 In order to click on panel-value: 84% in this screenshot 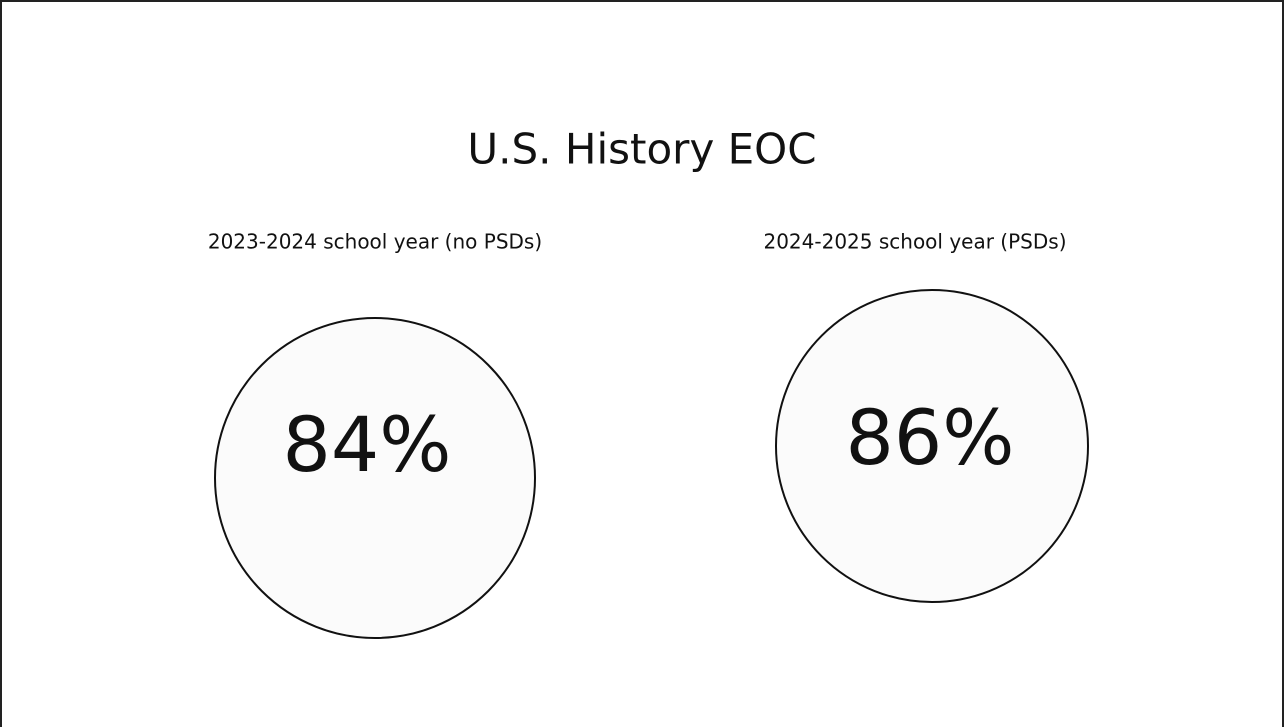, I will do `click(367, 444)`.